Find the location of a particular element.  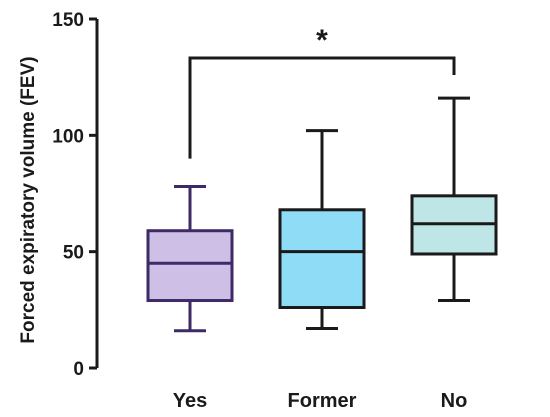

y-tick-label: 0 is located at coordinates (78, 369).